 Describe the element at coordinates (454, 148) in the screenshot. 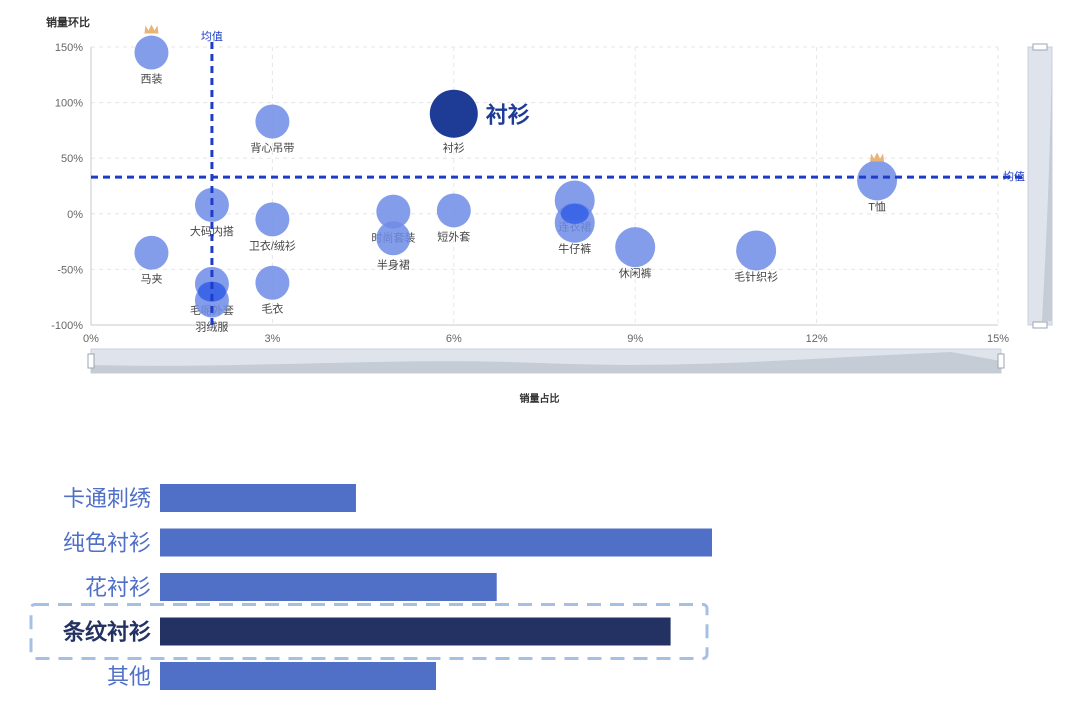

I see `bubble-label: 衬衫` at that location.